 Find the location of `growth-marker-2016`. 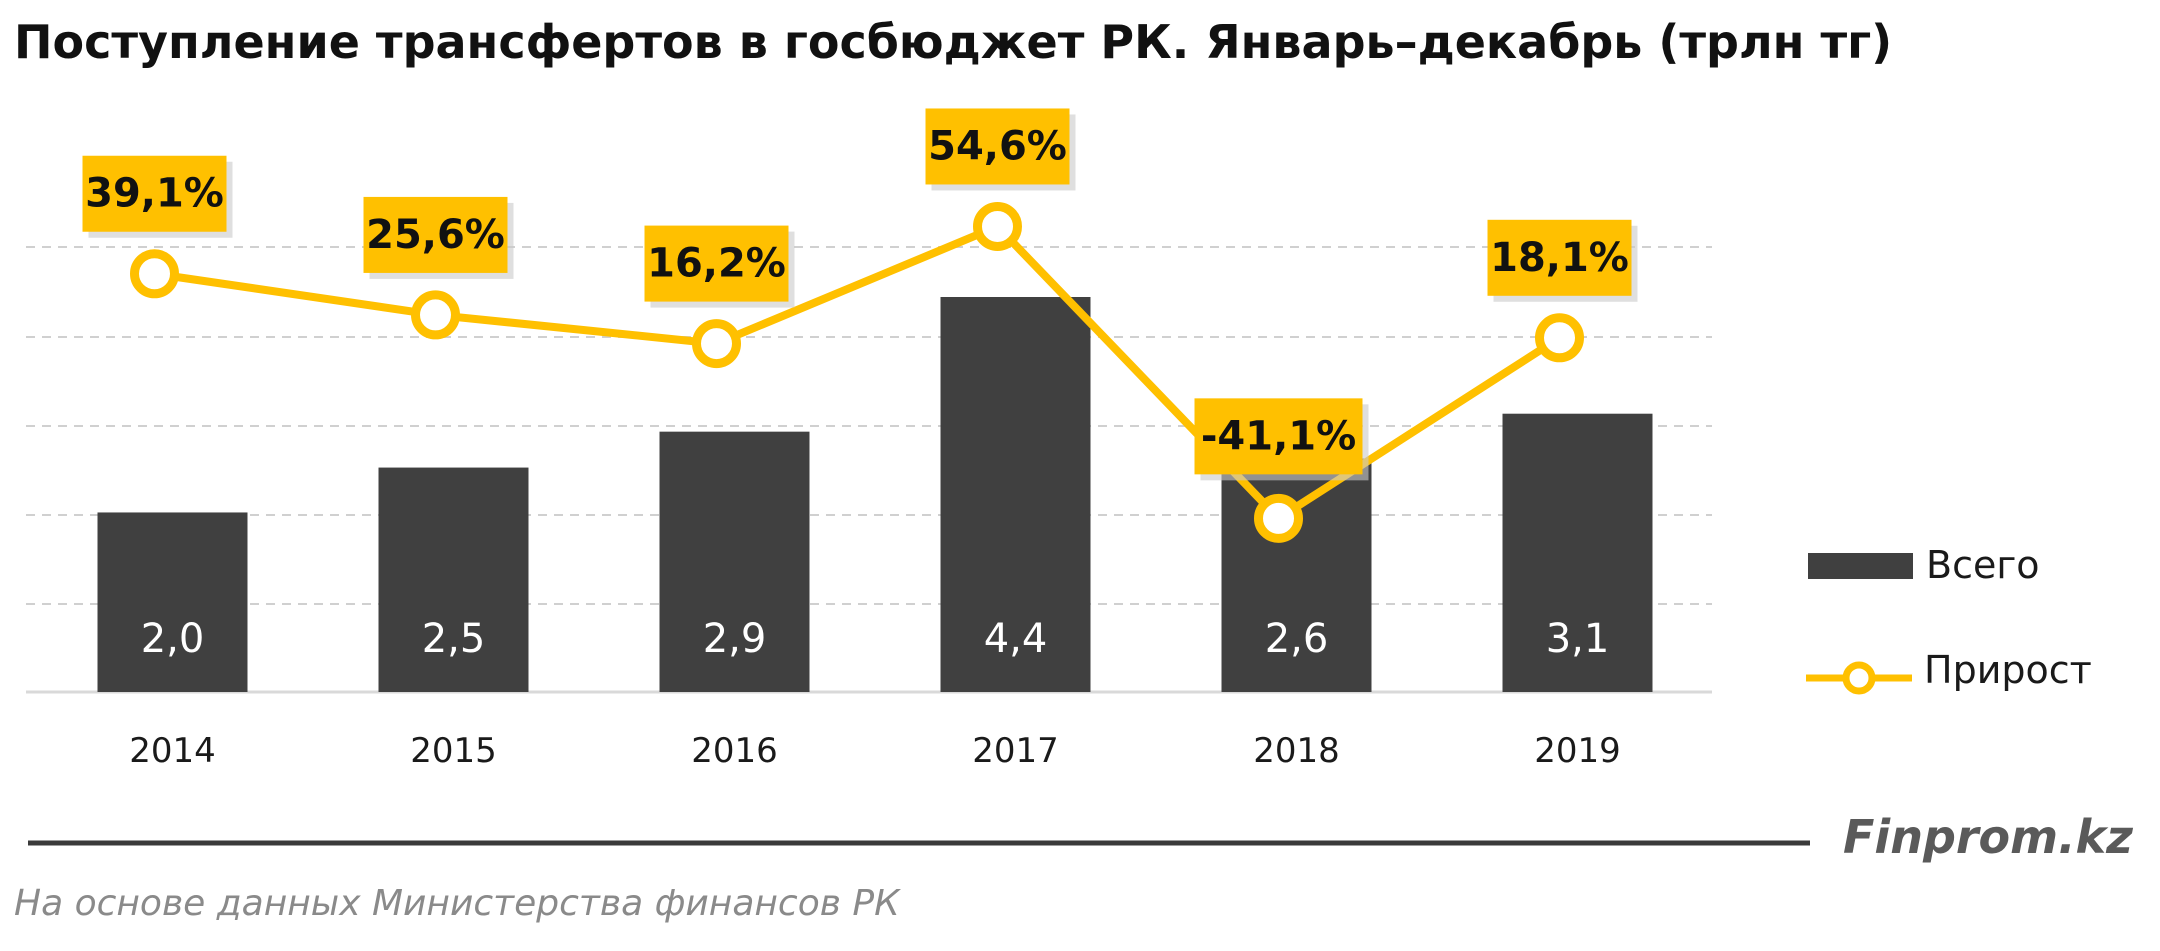

growth-marker-2016 is located at coordinates (716, 344).